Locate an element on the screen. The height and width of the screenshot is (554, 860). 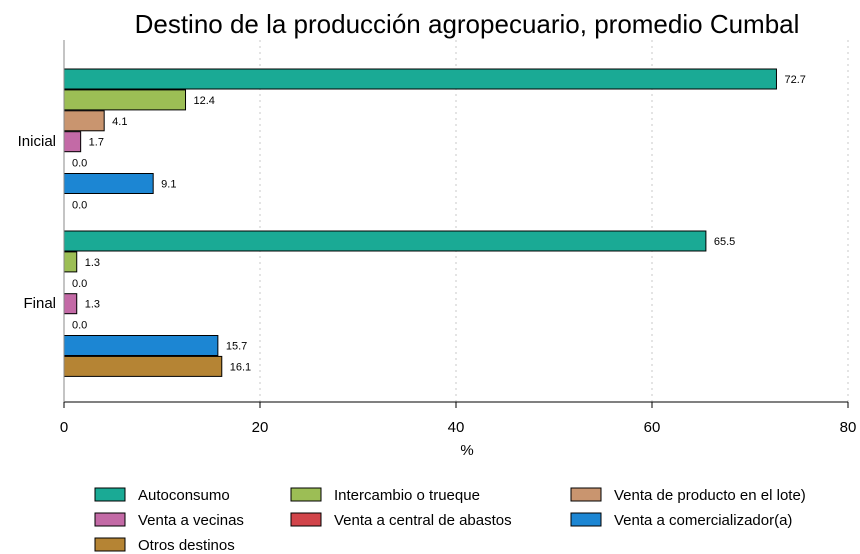
legend-label: Otros destinos is located at coordinates (186, 545).